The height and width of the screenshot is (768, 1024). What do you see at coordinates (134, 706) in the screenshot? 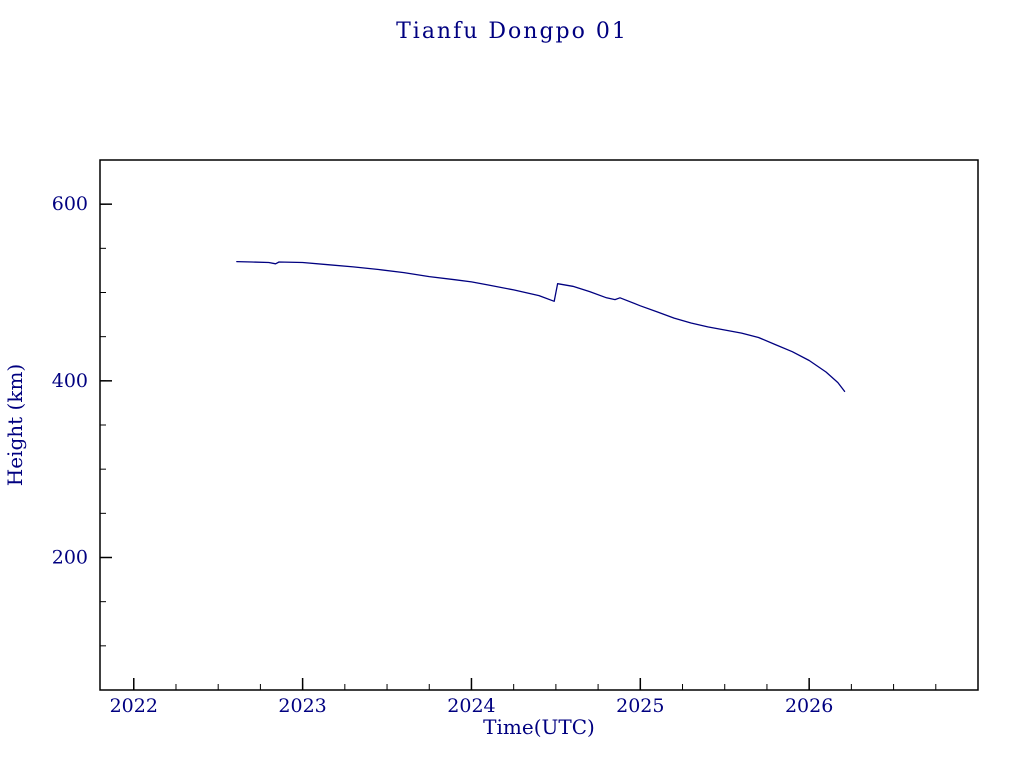
I see `x-tick-label: 2022` at bounding box center [134, 706].